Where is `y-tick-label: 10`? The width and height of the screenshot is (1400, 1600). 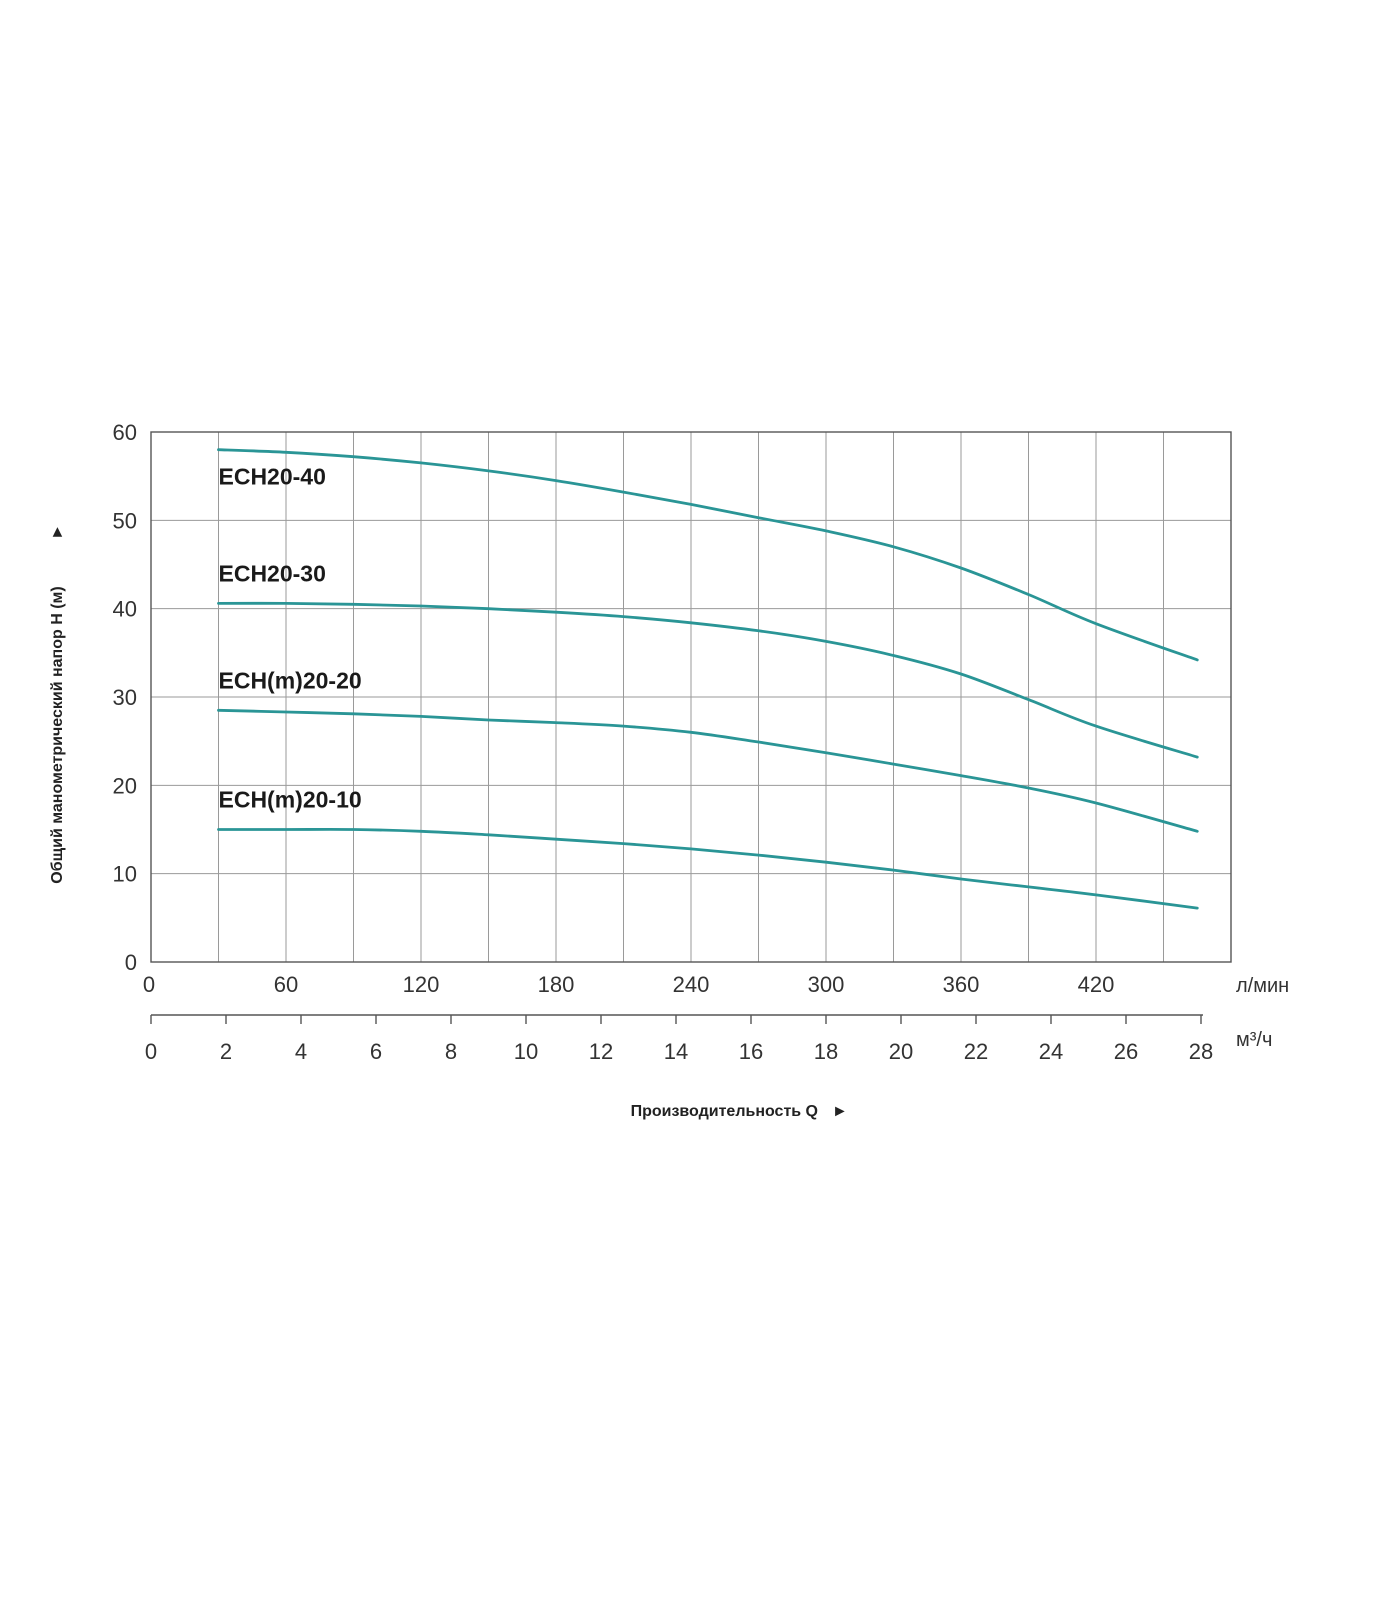 y-tick-label: 10 is located at coordinates (125, 874).